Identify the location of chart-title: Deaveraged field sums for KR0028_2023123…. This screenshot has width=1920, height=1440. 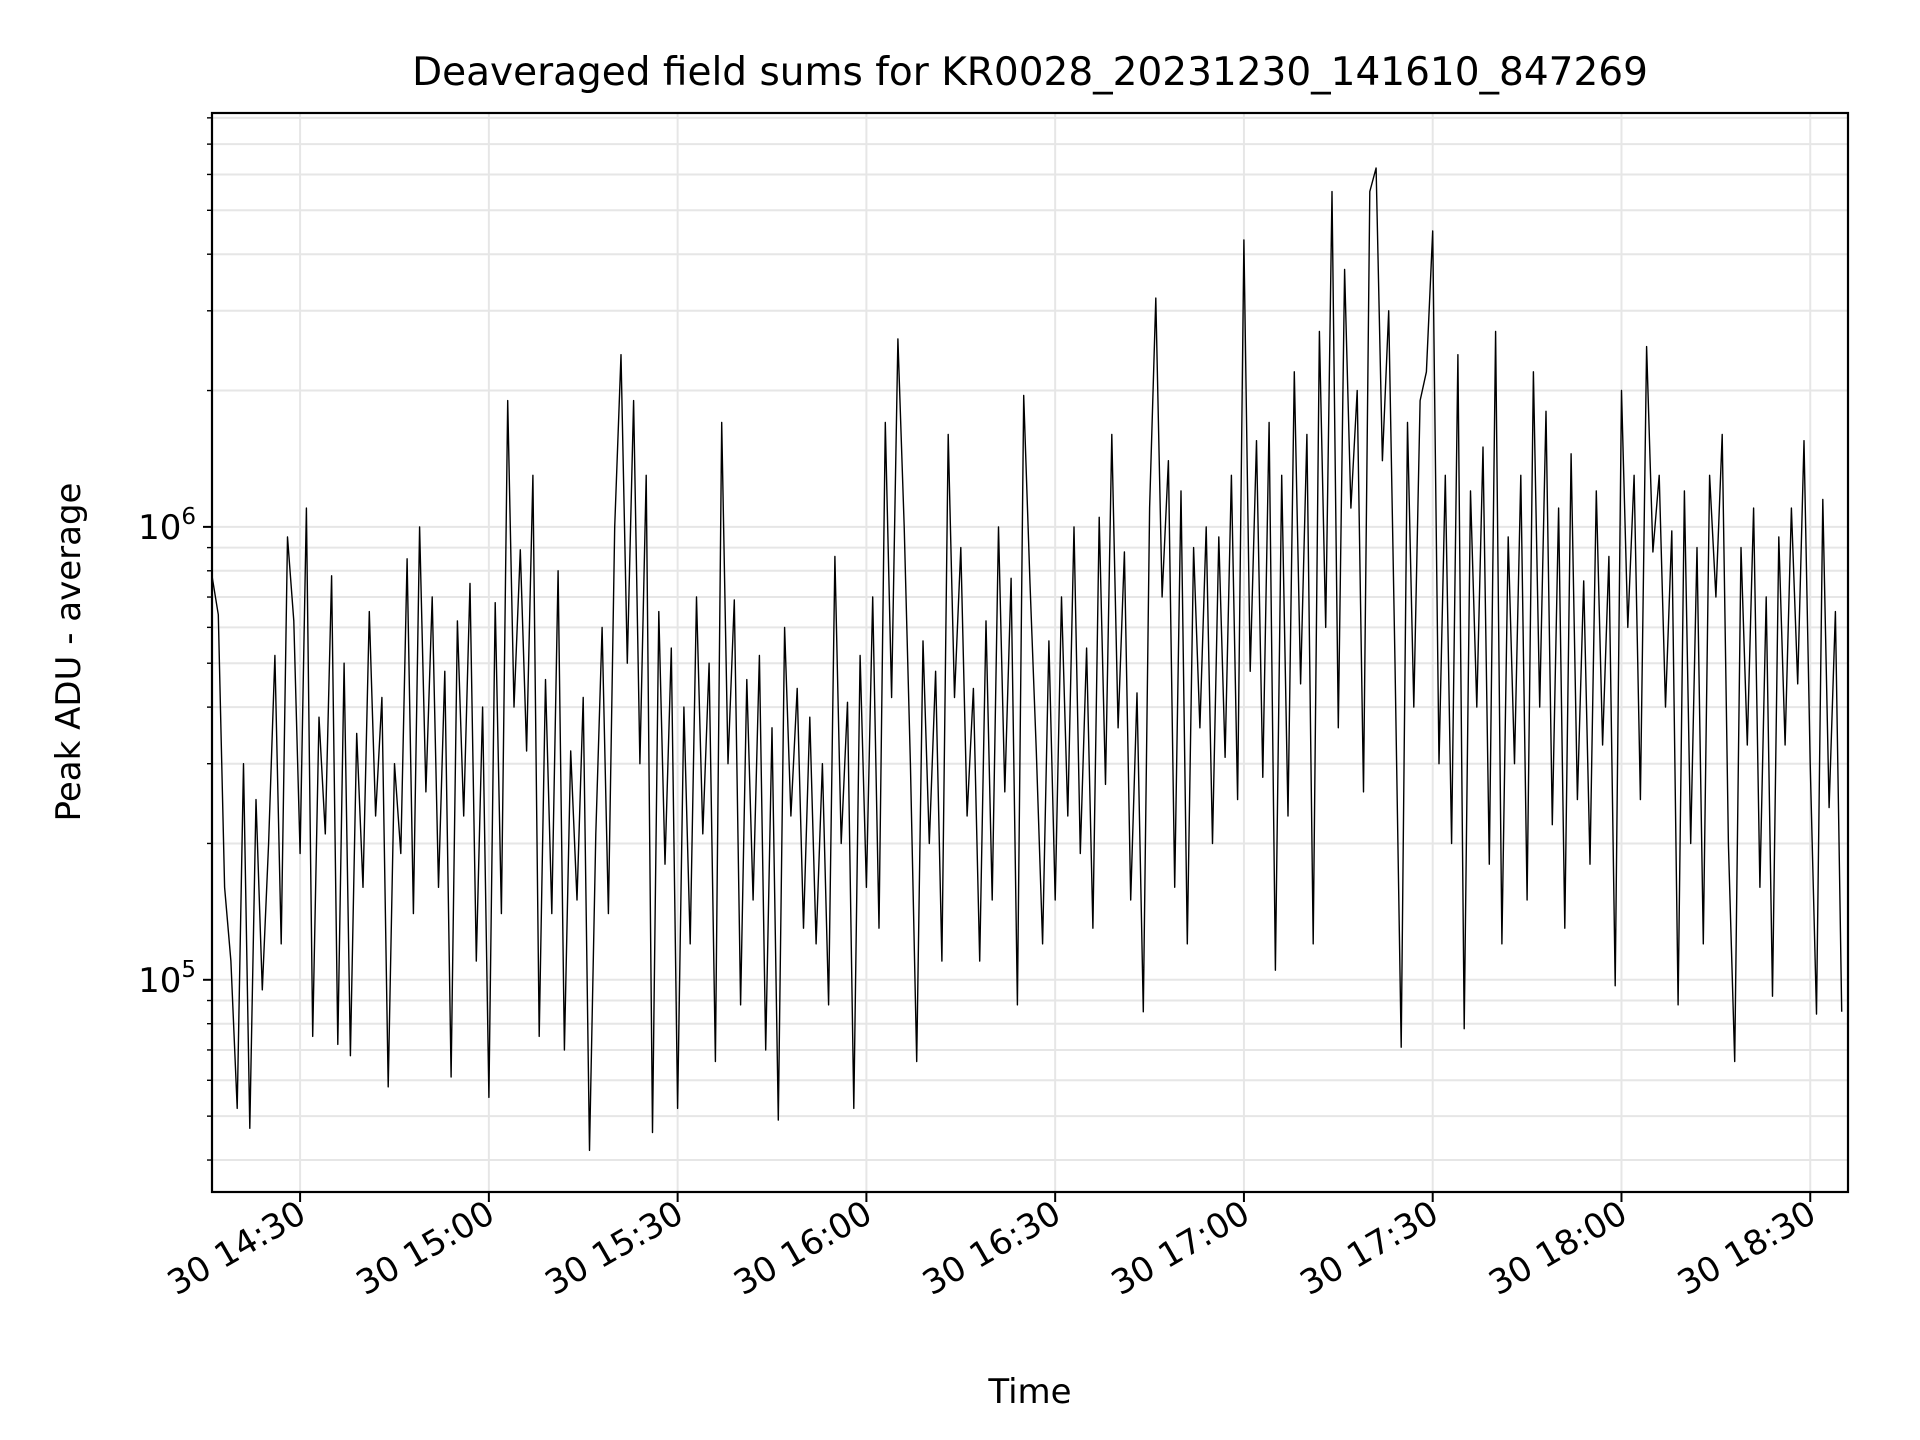
(1030, 72).